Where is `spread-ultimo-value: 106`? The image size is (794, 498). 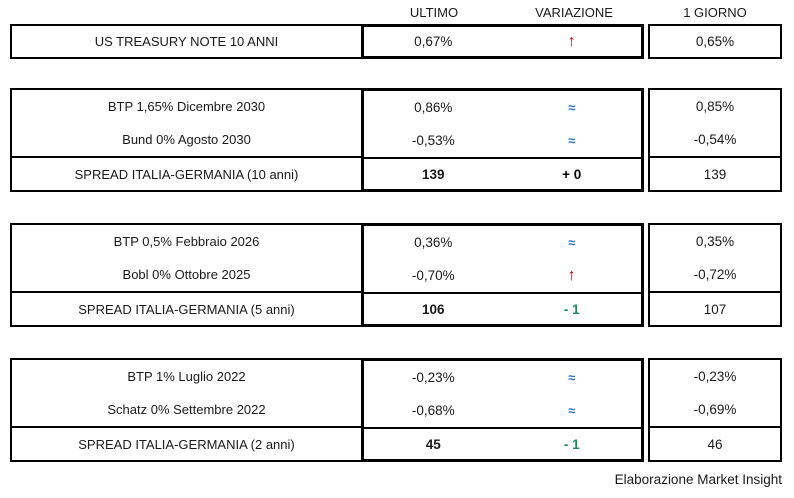 spread-ultimo-value: 106 is located at coordinates (433, 309).